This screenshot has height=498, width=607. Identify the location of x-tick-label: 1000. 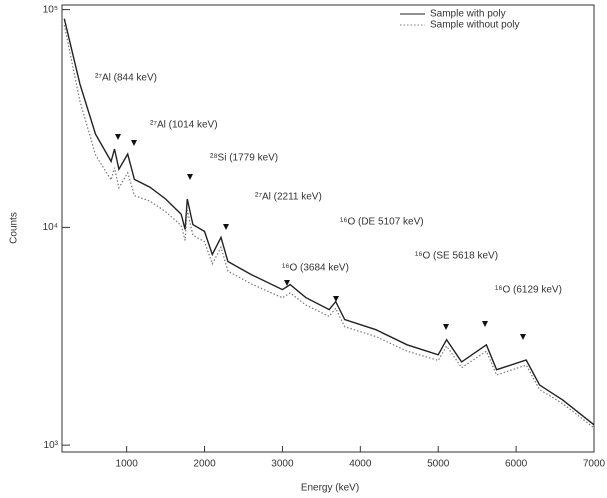
(127, 464).